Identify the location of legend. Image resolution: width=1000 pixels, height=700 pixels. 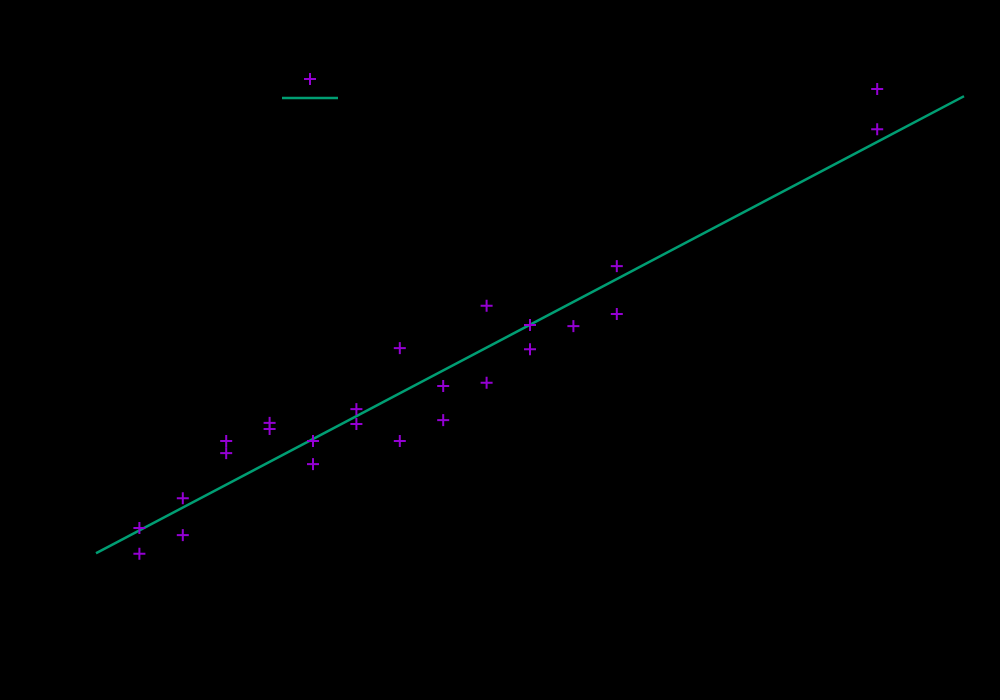
(310, 86).